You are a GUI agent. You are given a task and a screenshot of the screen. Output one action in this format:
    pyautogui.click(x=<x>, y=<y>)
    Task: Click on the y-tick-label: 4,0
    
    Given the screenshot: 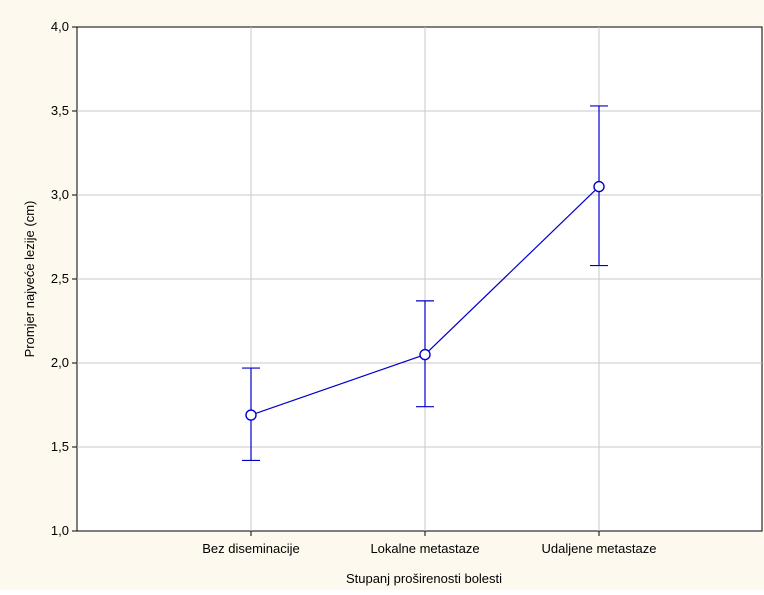 What is the action you would take?
    pyautogui.click(x=60, y=26)
    